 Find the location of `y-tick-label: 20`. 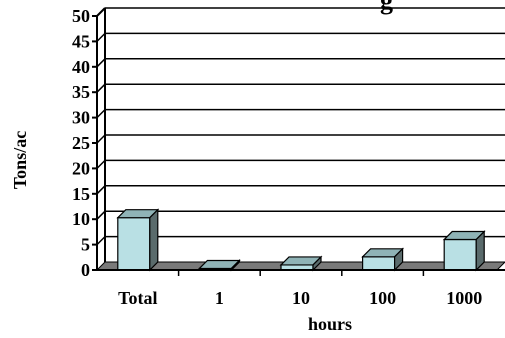

y-tick-label: 20 is located at coordinates (81, 168).